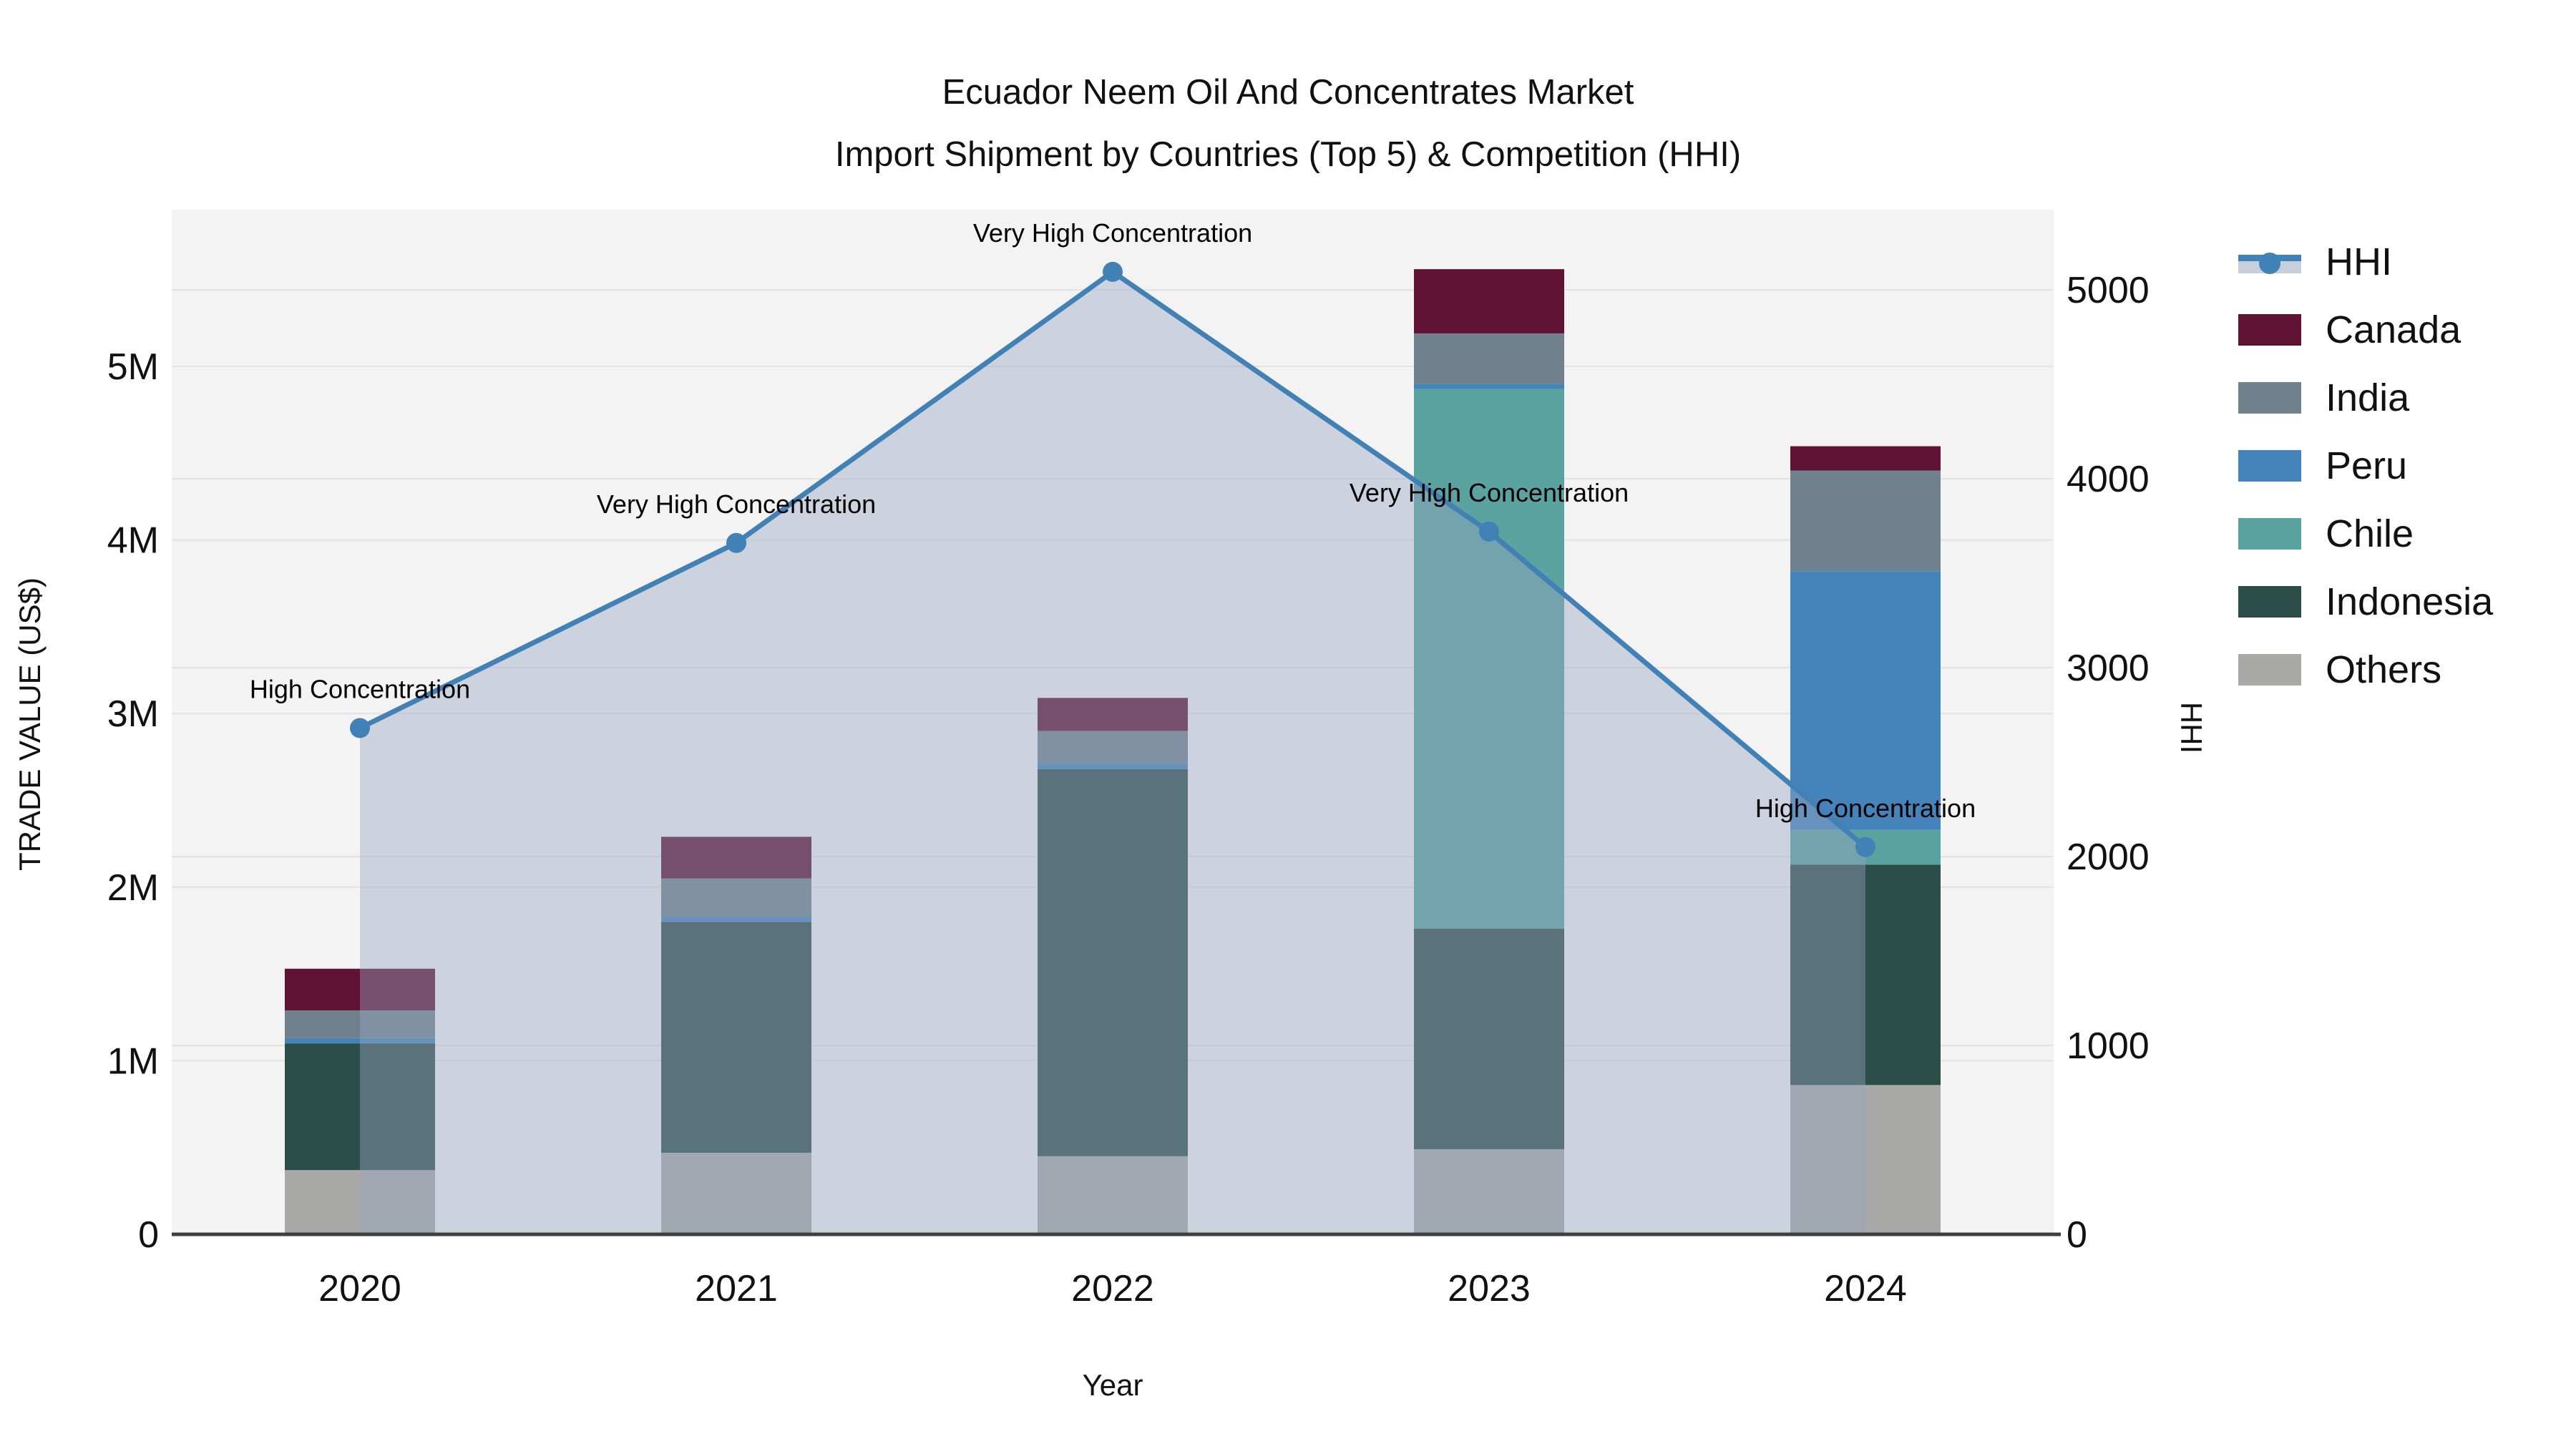  I want to click on legend: HHI Canada India Peru Chile Indonesia Others, so click(2365, 465).